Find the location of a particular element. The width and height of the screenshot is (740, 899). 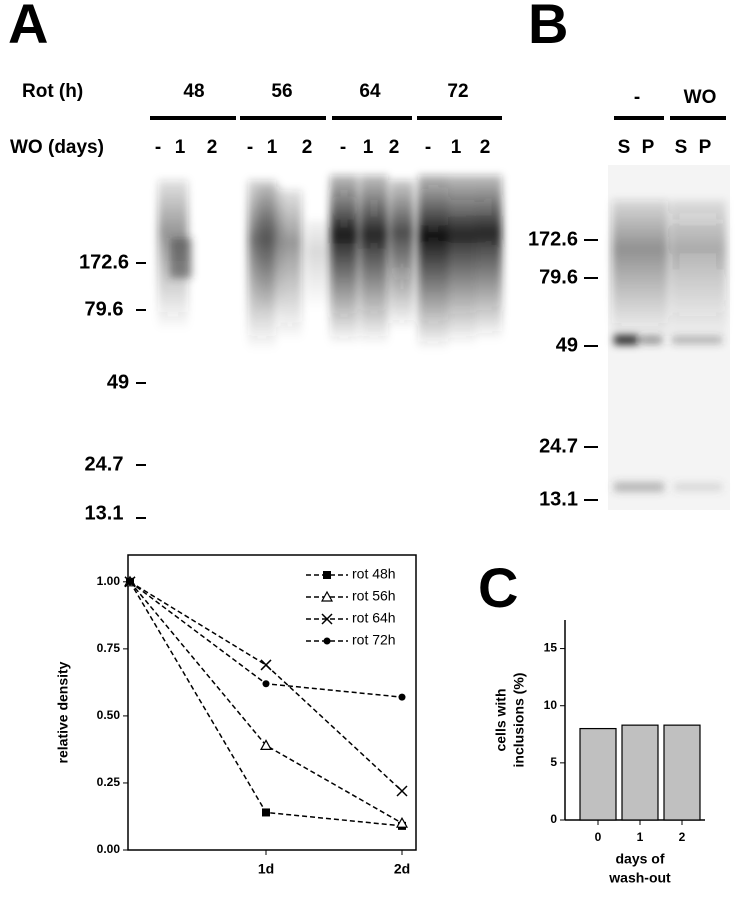

y-tick-label: 1.00 is located at coordinates (109, 581).